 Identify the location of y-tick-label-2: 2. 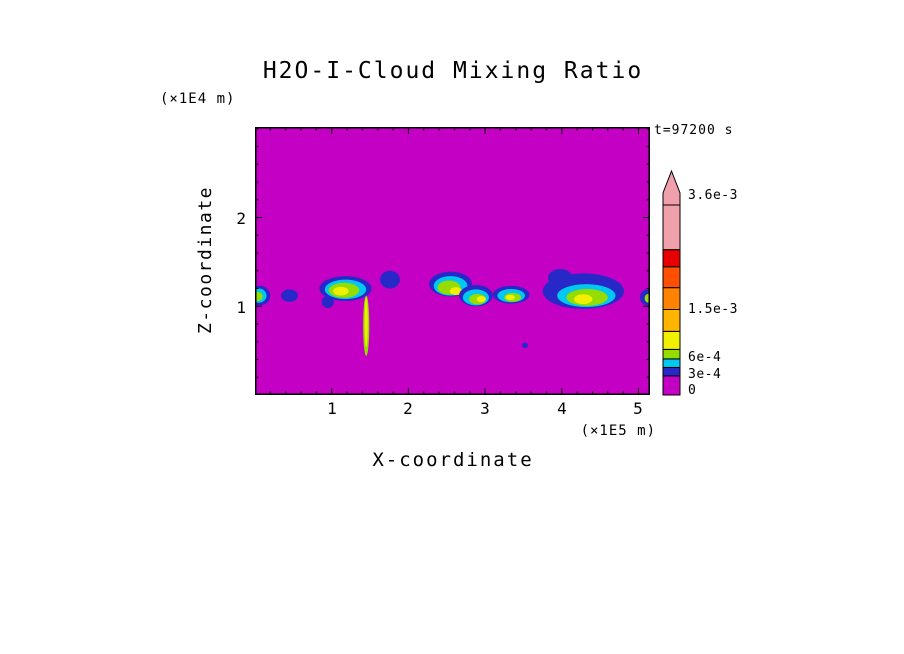
(241, 218).